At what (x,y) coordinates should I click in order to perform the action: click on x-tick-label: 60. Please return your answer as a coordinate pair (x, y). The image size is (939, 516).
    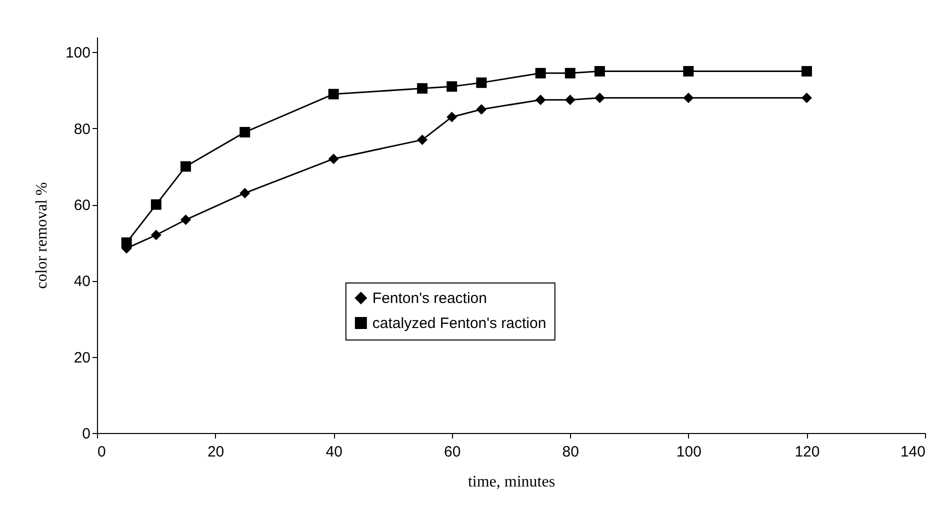
    Looking at the image, I should click on (452, 452).